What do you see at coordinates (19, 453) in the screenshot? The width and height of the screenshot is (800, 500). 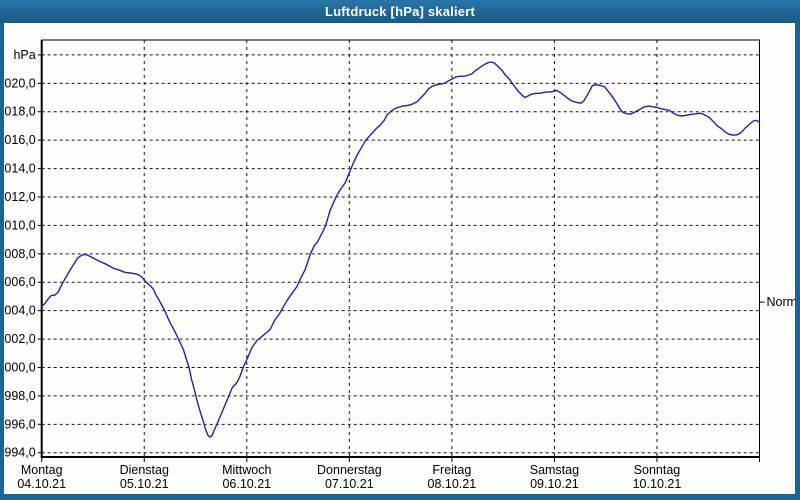 I see `y-tick-label: 994,0` at bounding box center [19, 453].